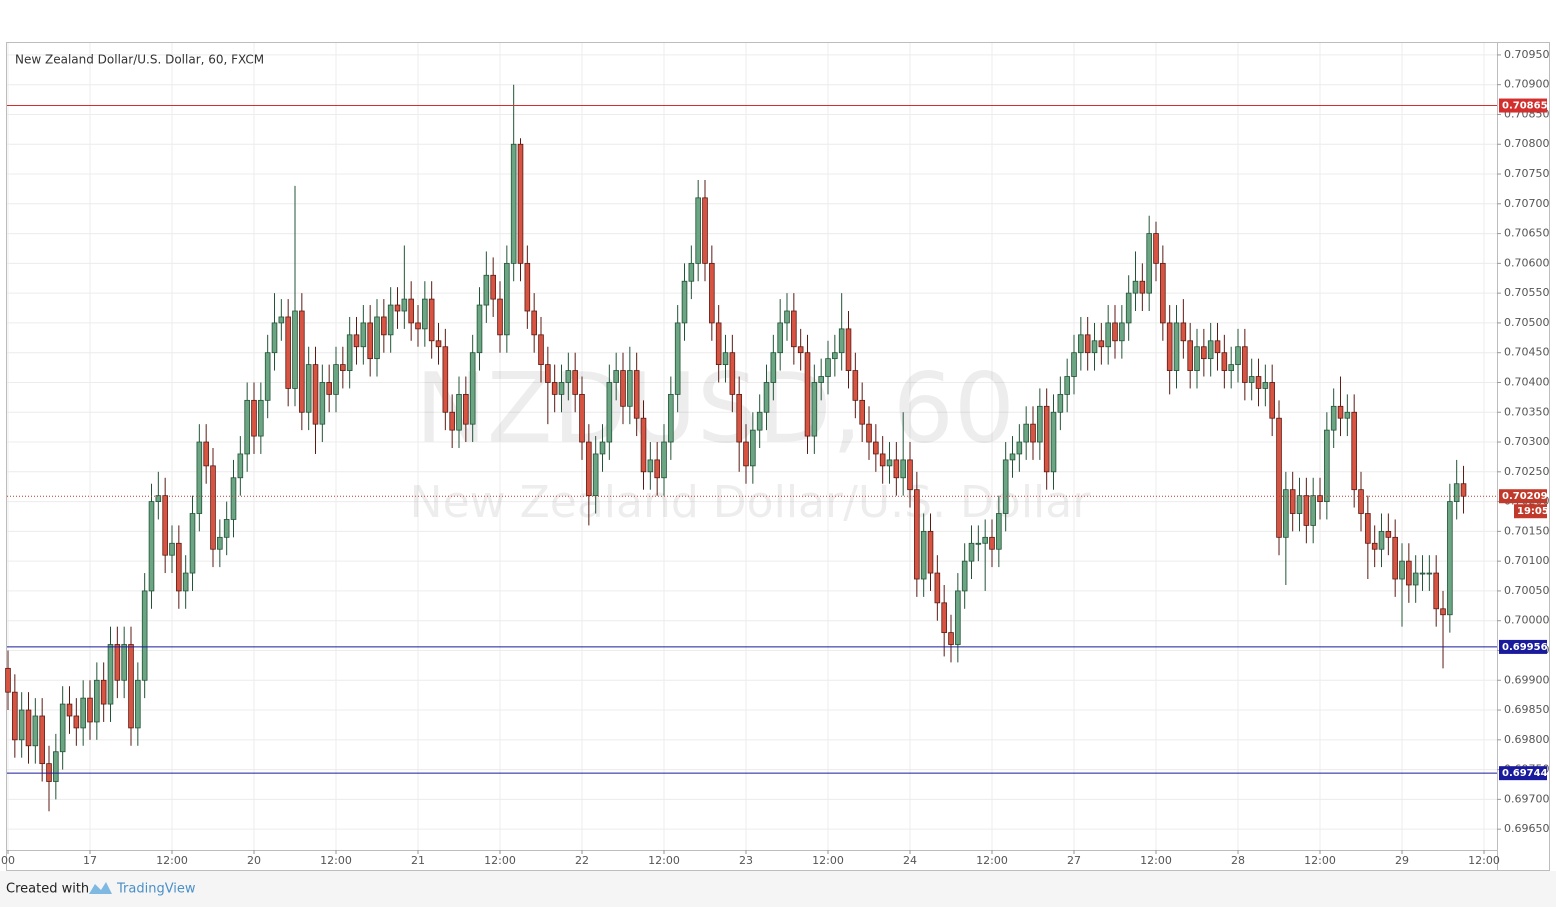  Describe the element at coordinates (1530, 511) in the screenshot. I see `countdown-bg` at that location.